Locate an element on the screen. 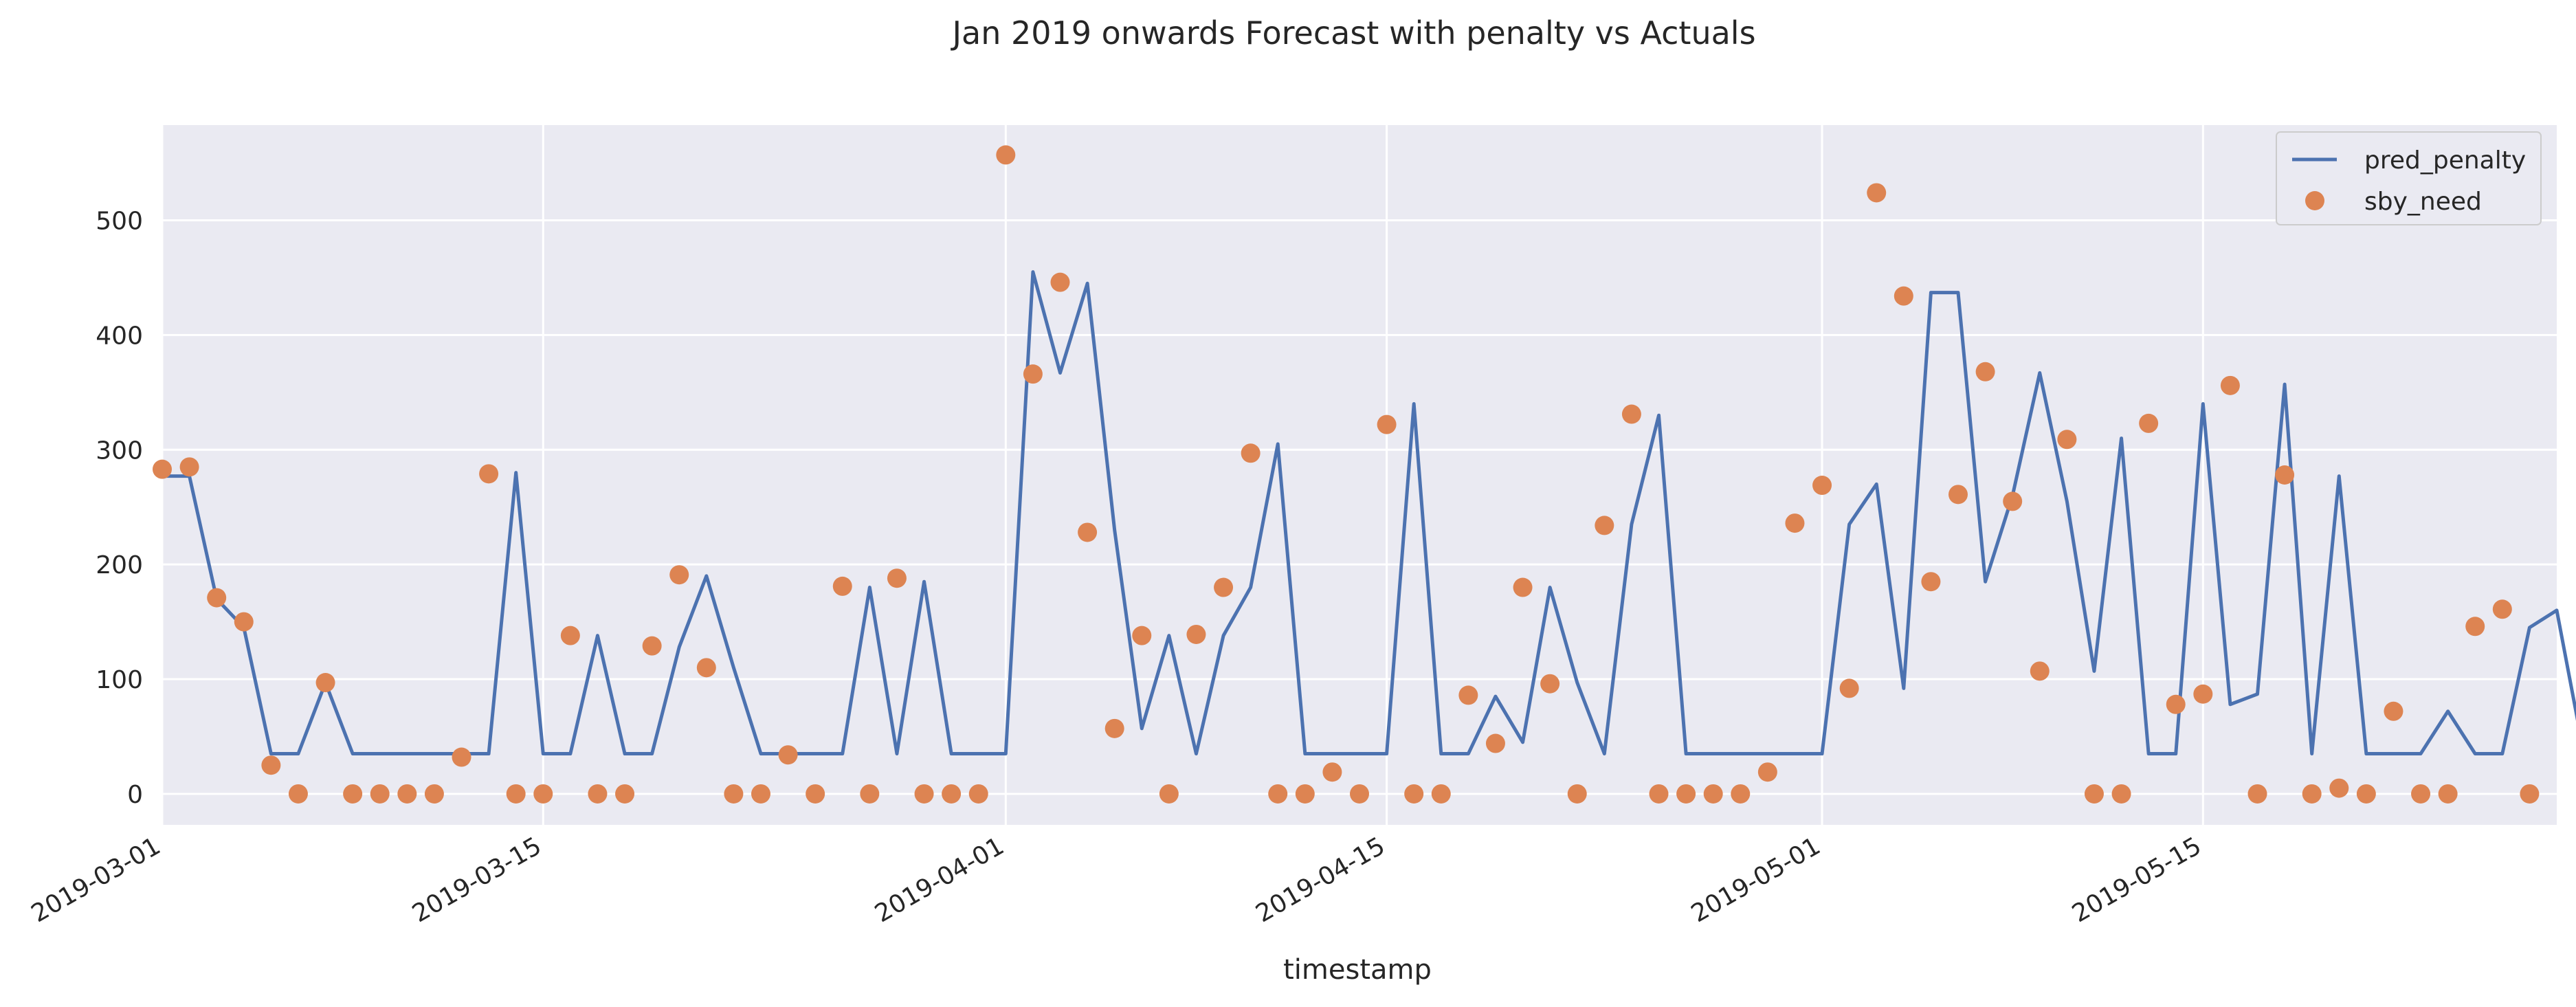 The image size is (2576, 1007). legend-label-sby-need: sby_need is located at coordinates (2423, 202).